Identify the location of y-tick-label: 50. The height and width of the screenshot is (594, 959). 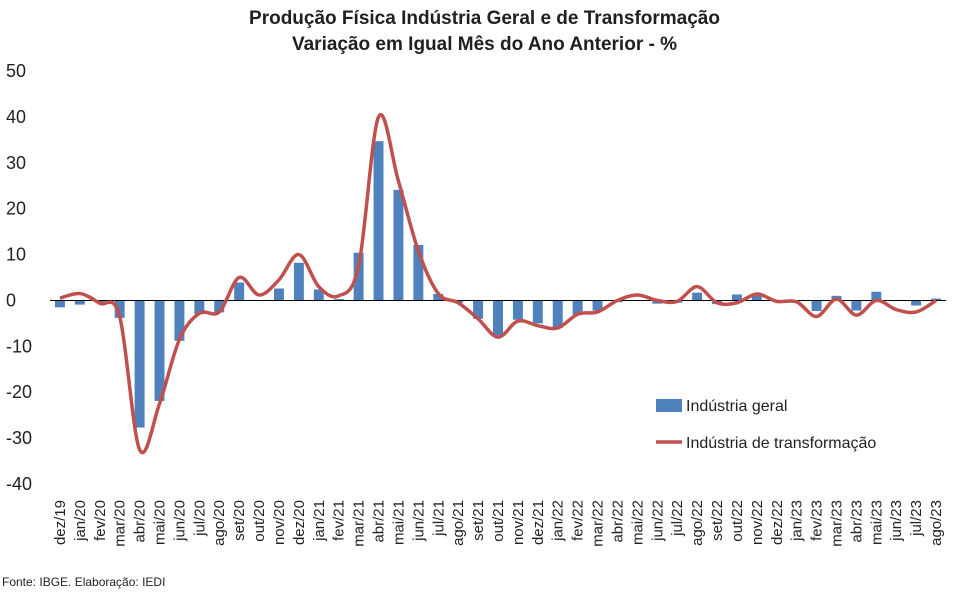
(16, 71).